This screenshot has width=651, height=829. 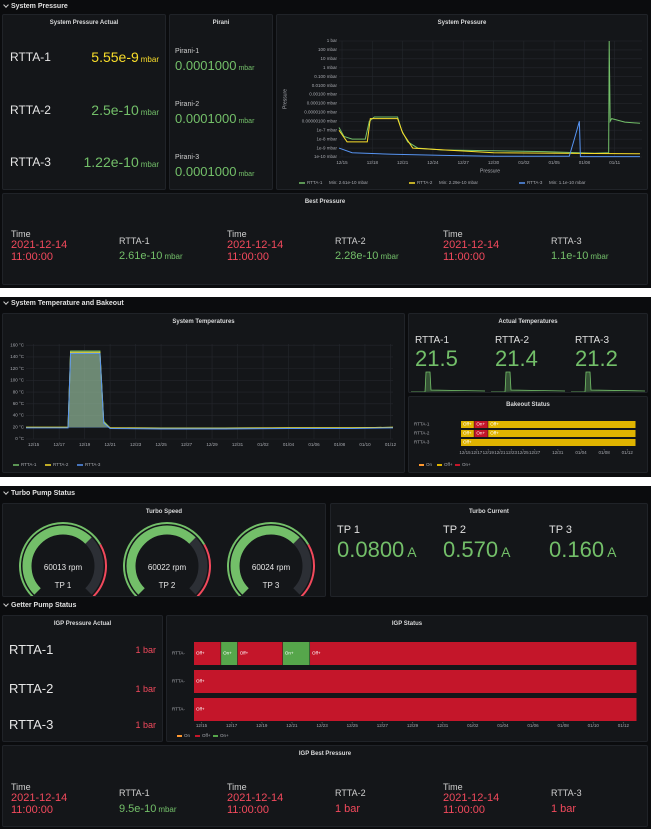 What do you see at coordinates (115, 57) in the screenshot?
I see `stat-value: 5.55e-9` at bounding box center [115, 57].